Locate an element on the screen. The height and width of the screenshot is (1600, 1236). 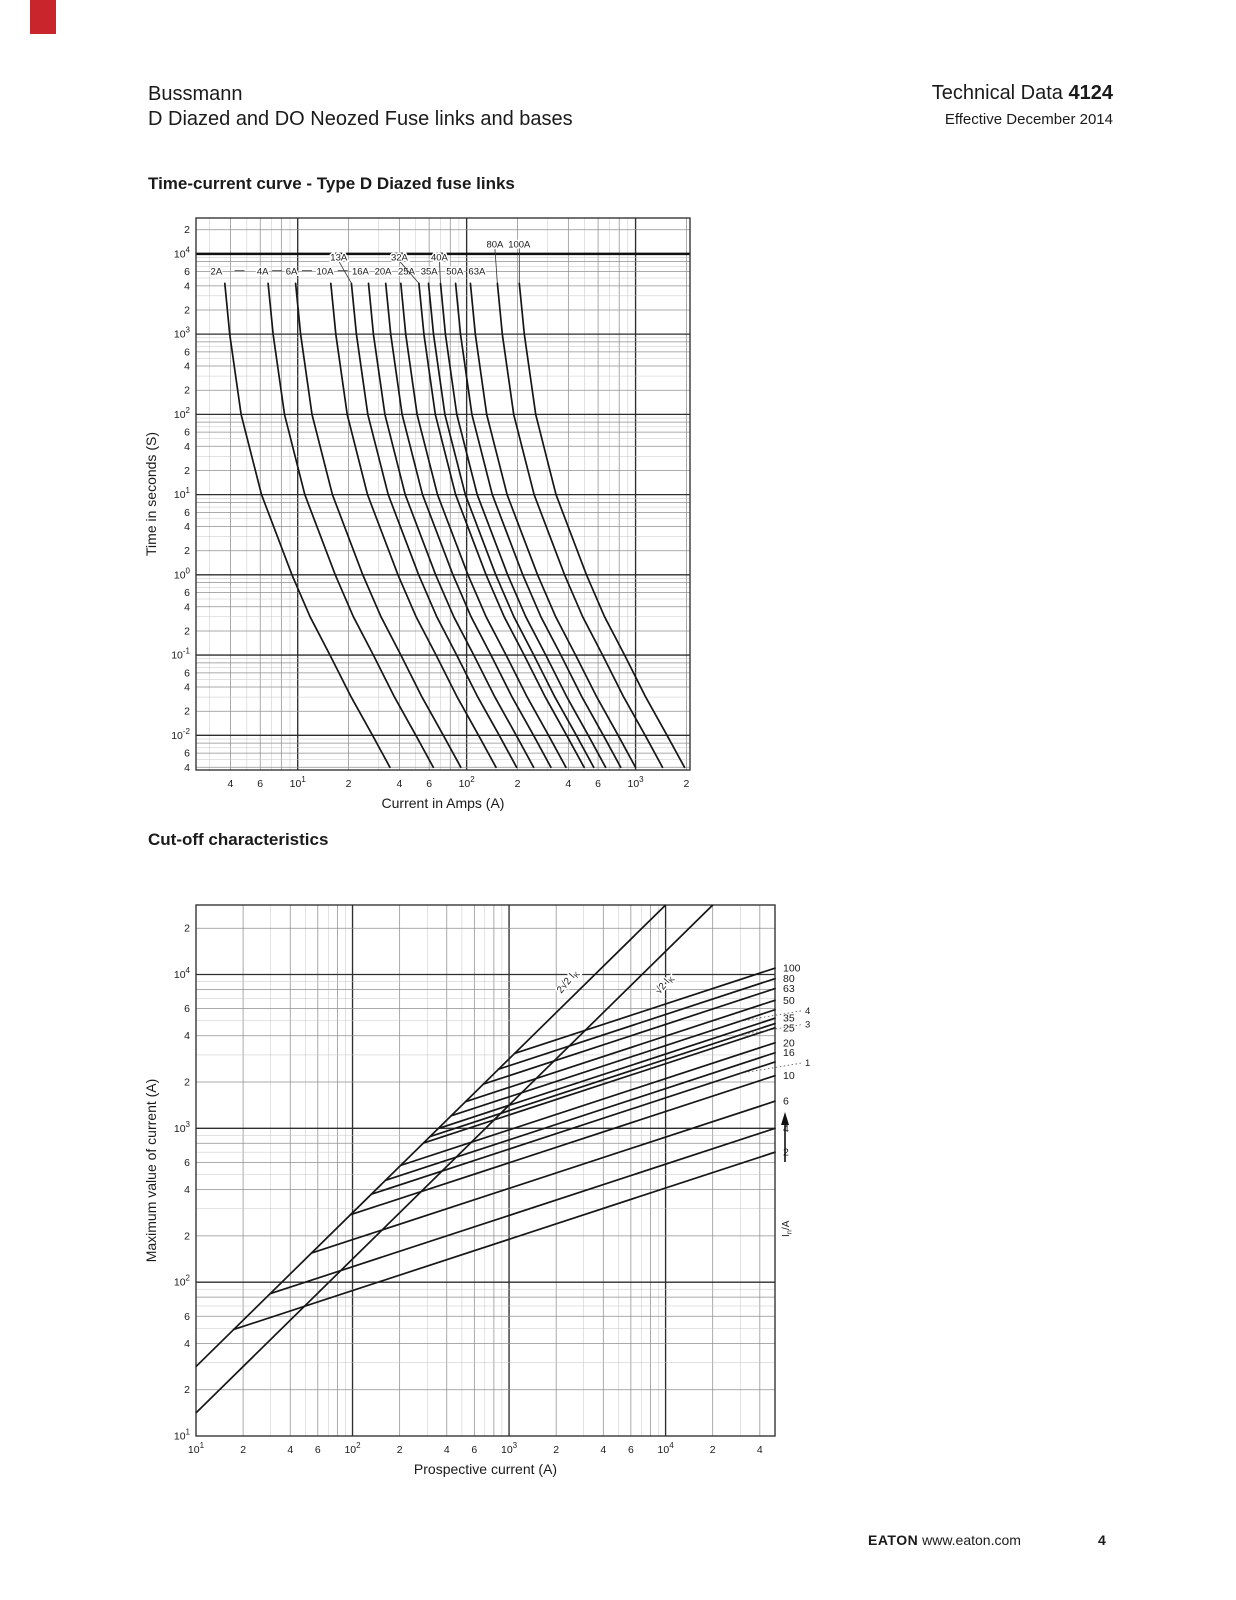
grid is located at coordinates (443, 494).